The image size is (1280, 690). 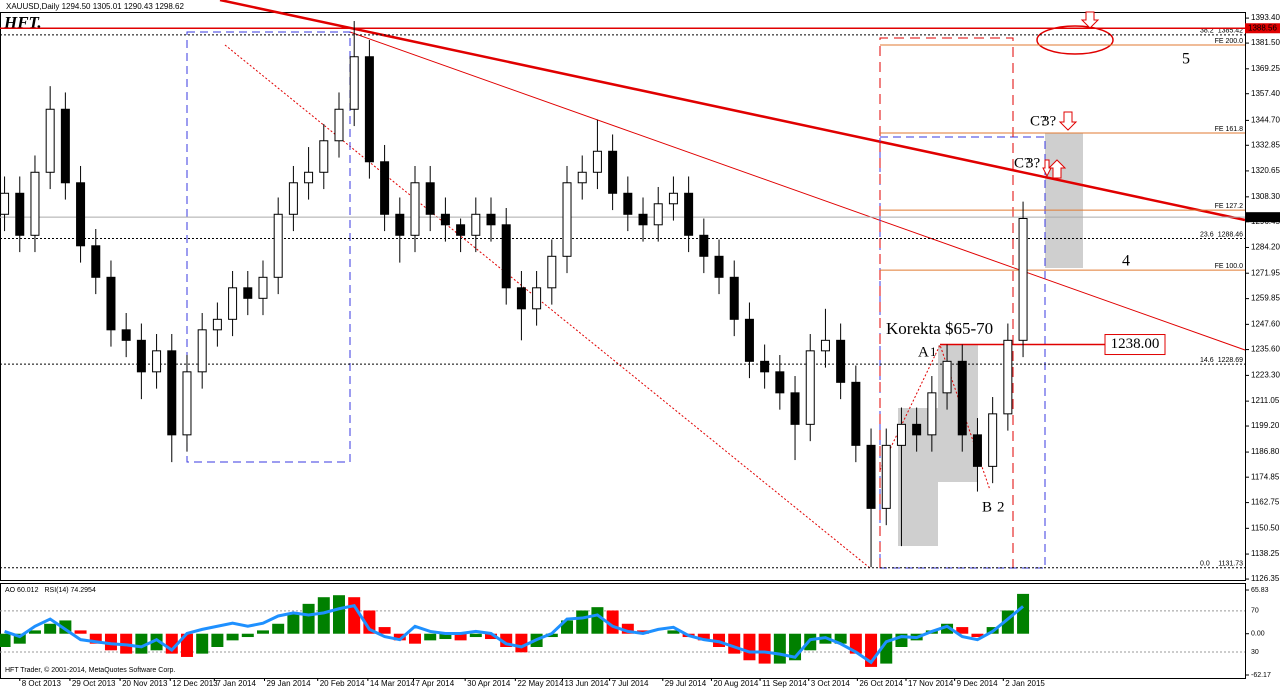 I want to click on y-tick-label: 1199.20, so click(x=1265, y=425).